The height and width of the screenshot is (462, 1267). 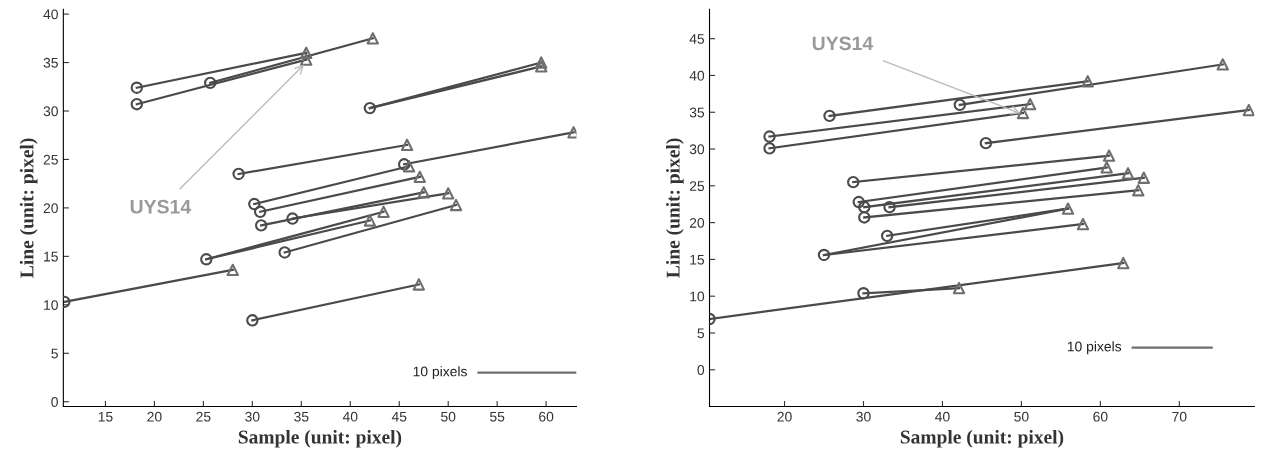 I want to click on x-tick-label: 35, so click(x=301, y=416).